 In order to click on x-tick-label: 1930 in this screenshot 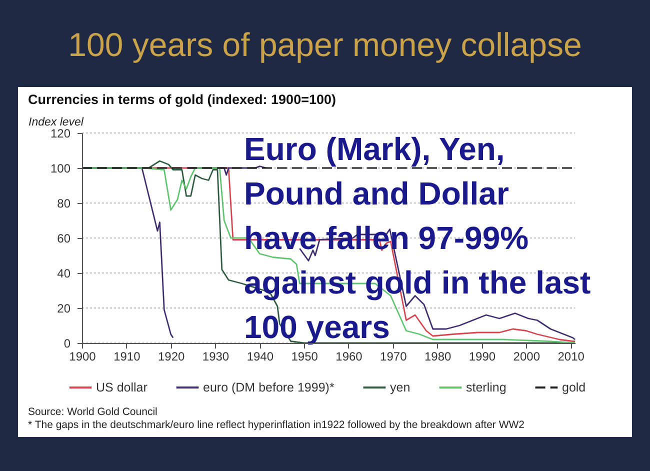, I will do `click(216, 357)`.